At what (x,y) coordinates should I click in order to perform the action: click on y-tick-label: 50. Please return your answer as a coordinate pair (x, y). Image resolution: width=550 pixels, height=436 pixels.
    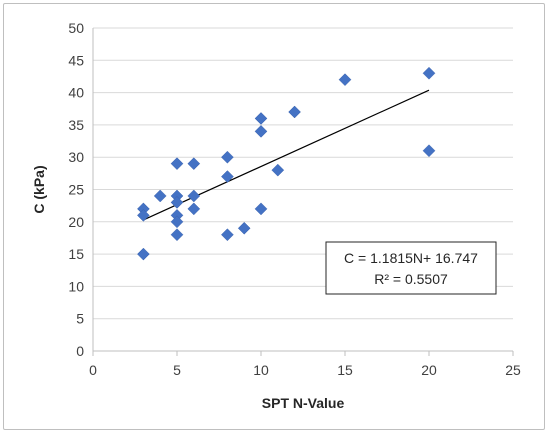
    Looking at the image, I should click on (76, 28).